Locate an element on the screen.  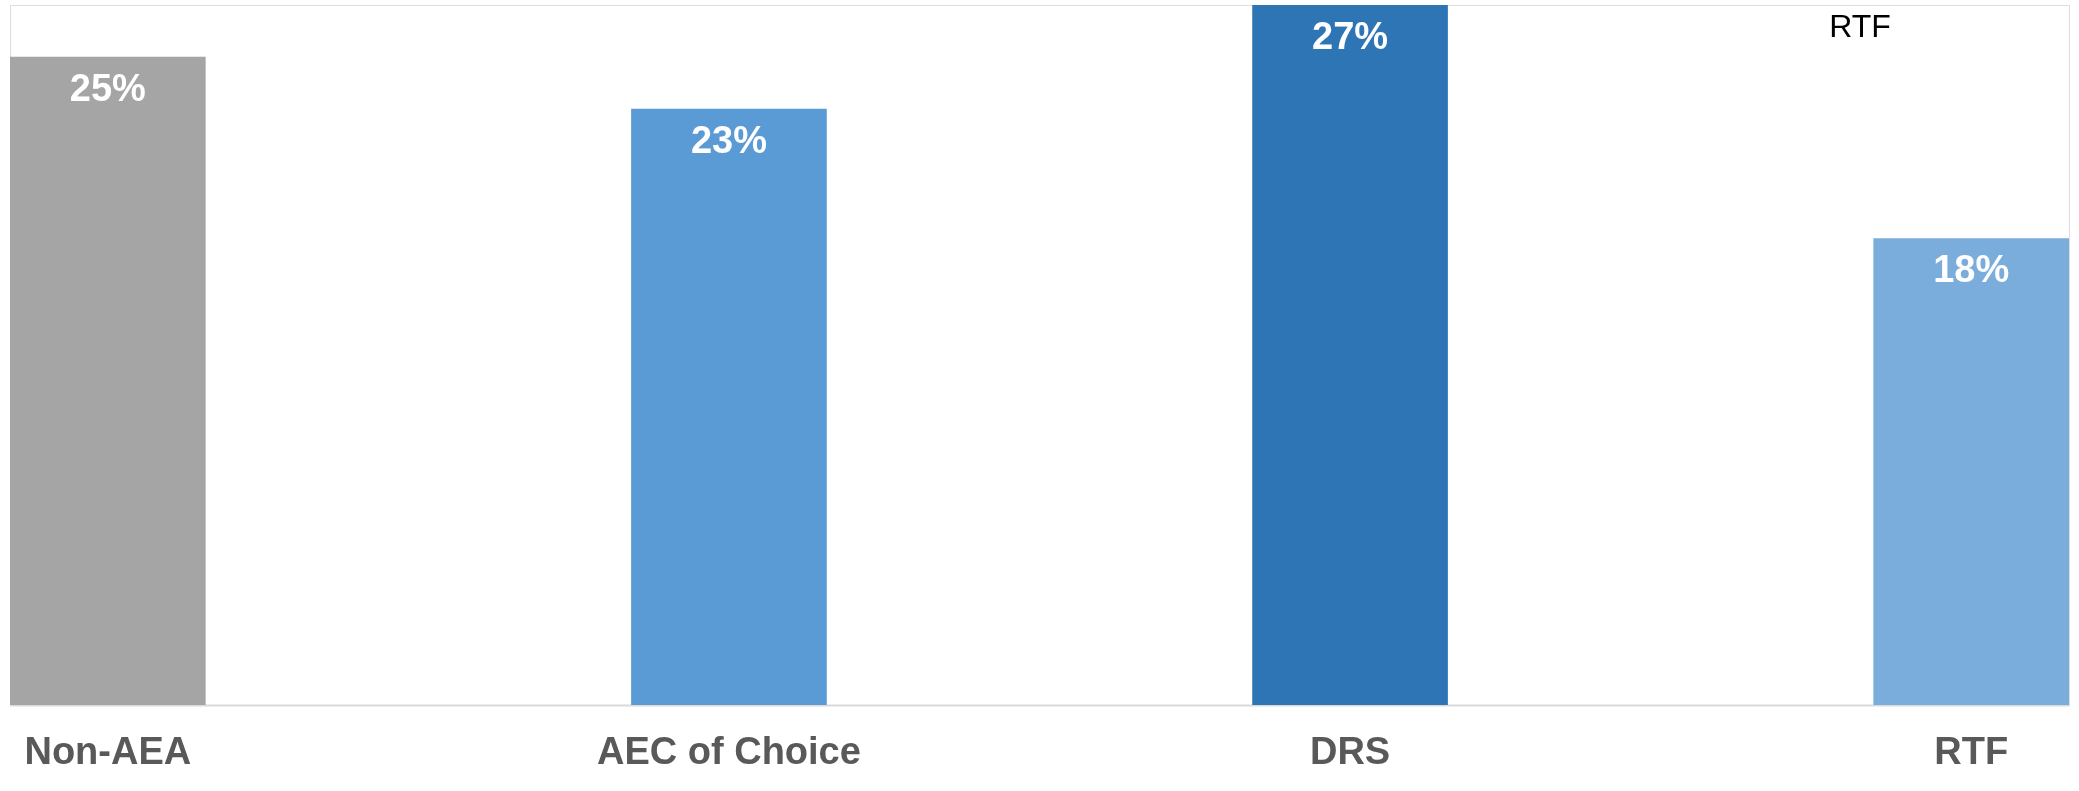
annotation: RTF is located at coordinates (1860, 26).